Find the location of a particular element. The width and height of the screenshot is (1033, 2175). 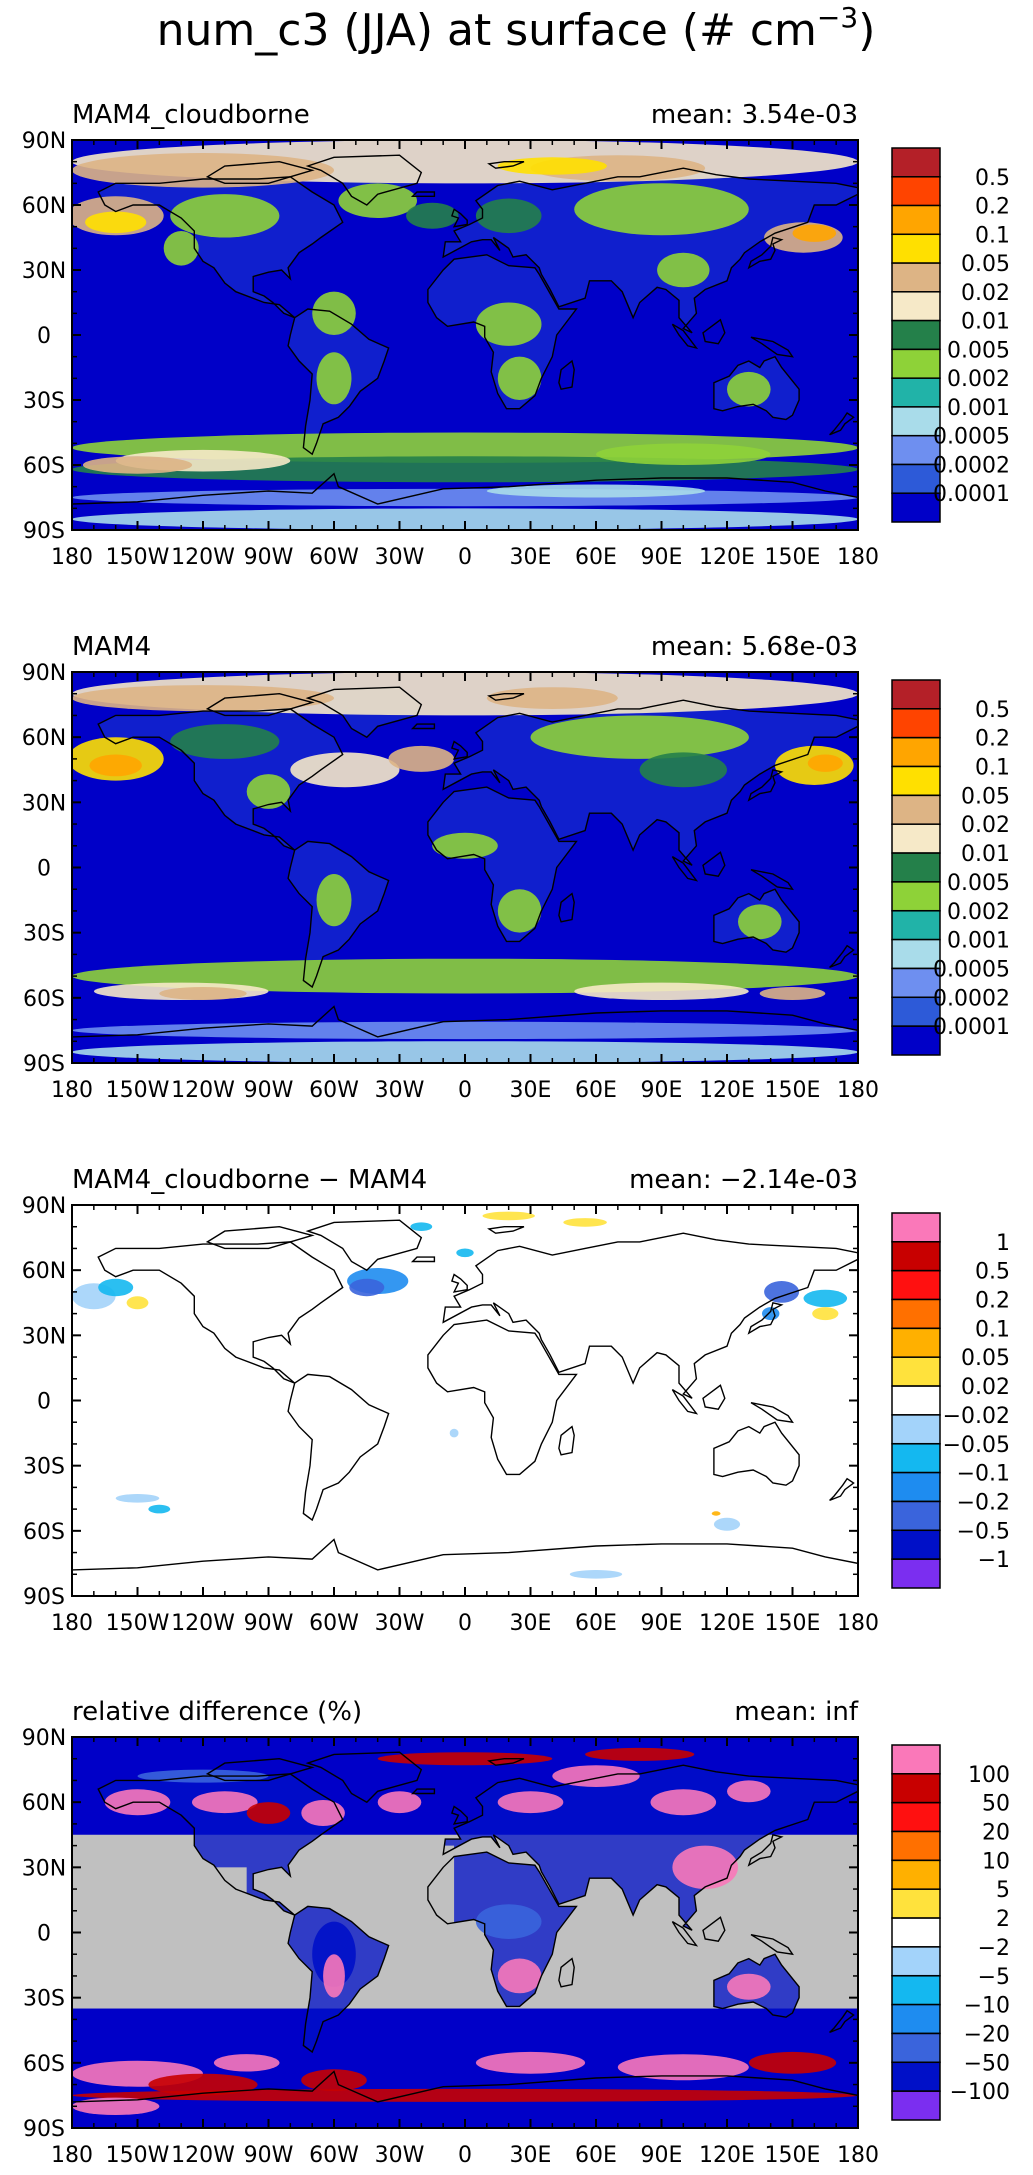

legend-label: 0.001 is located at coordinates (978, 941).